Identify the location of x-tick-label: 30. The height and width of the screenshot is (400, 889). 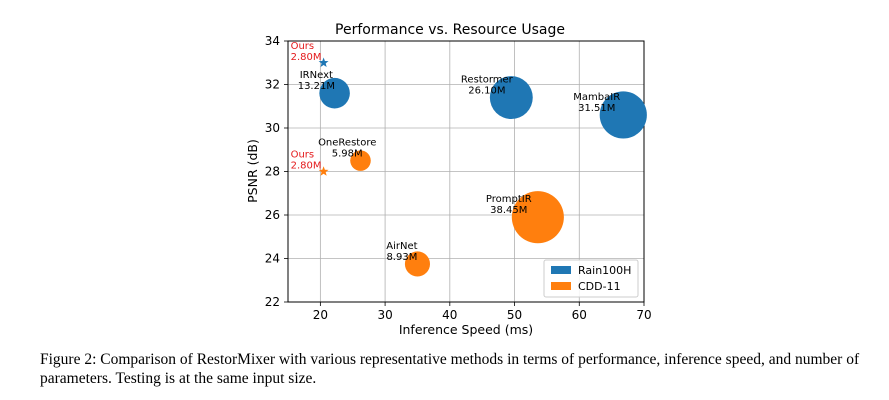
(384, 315).